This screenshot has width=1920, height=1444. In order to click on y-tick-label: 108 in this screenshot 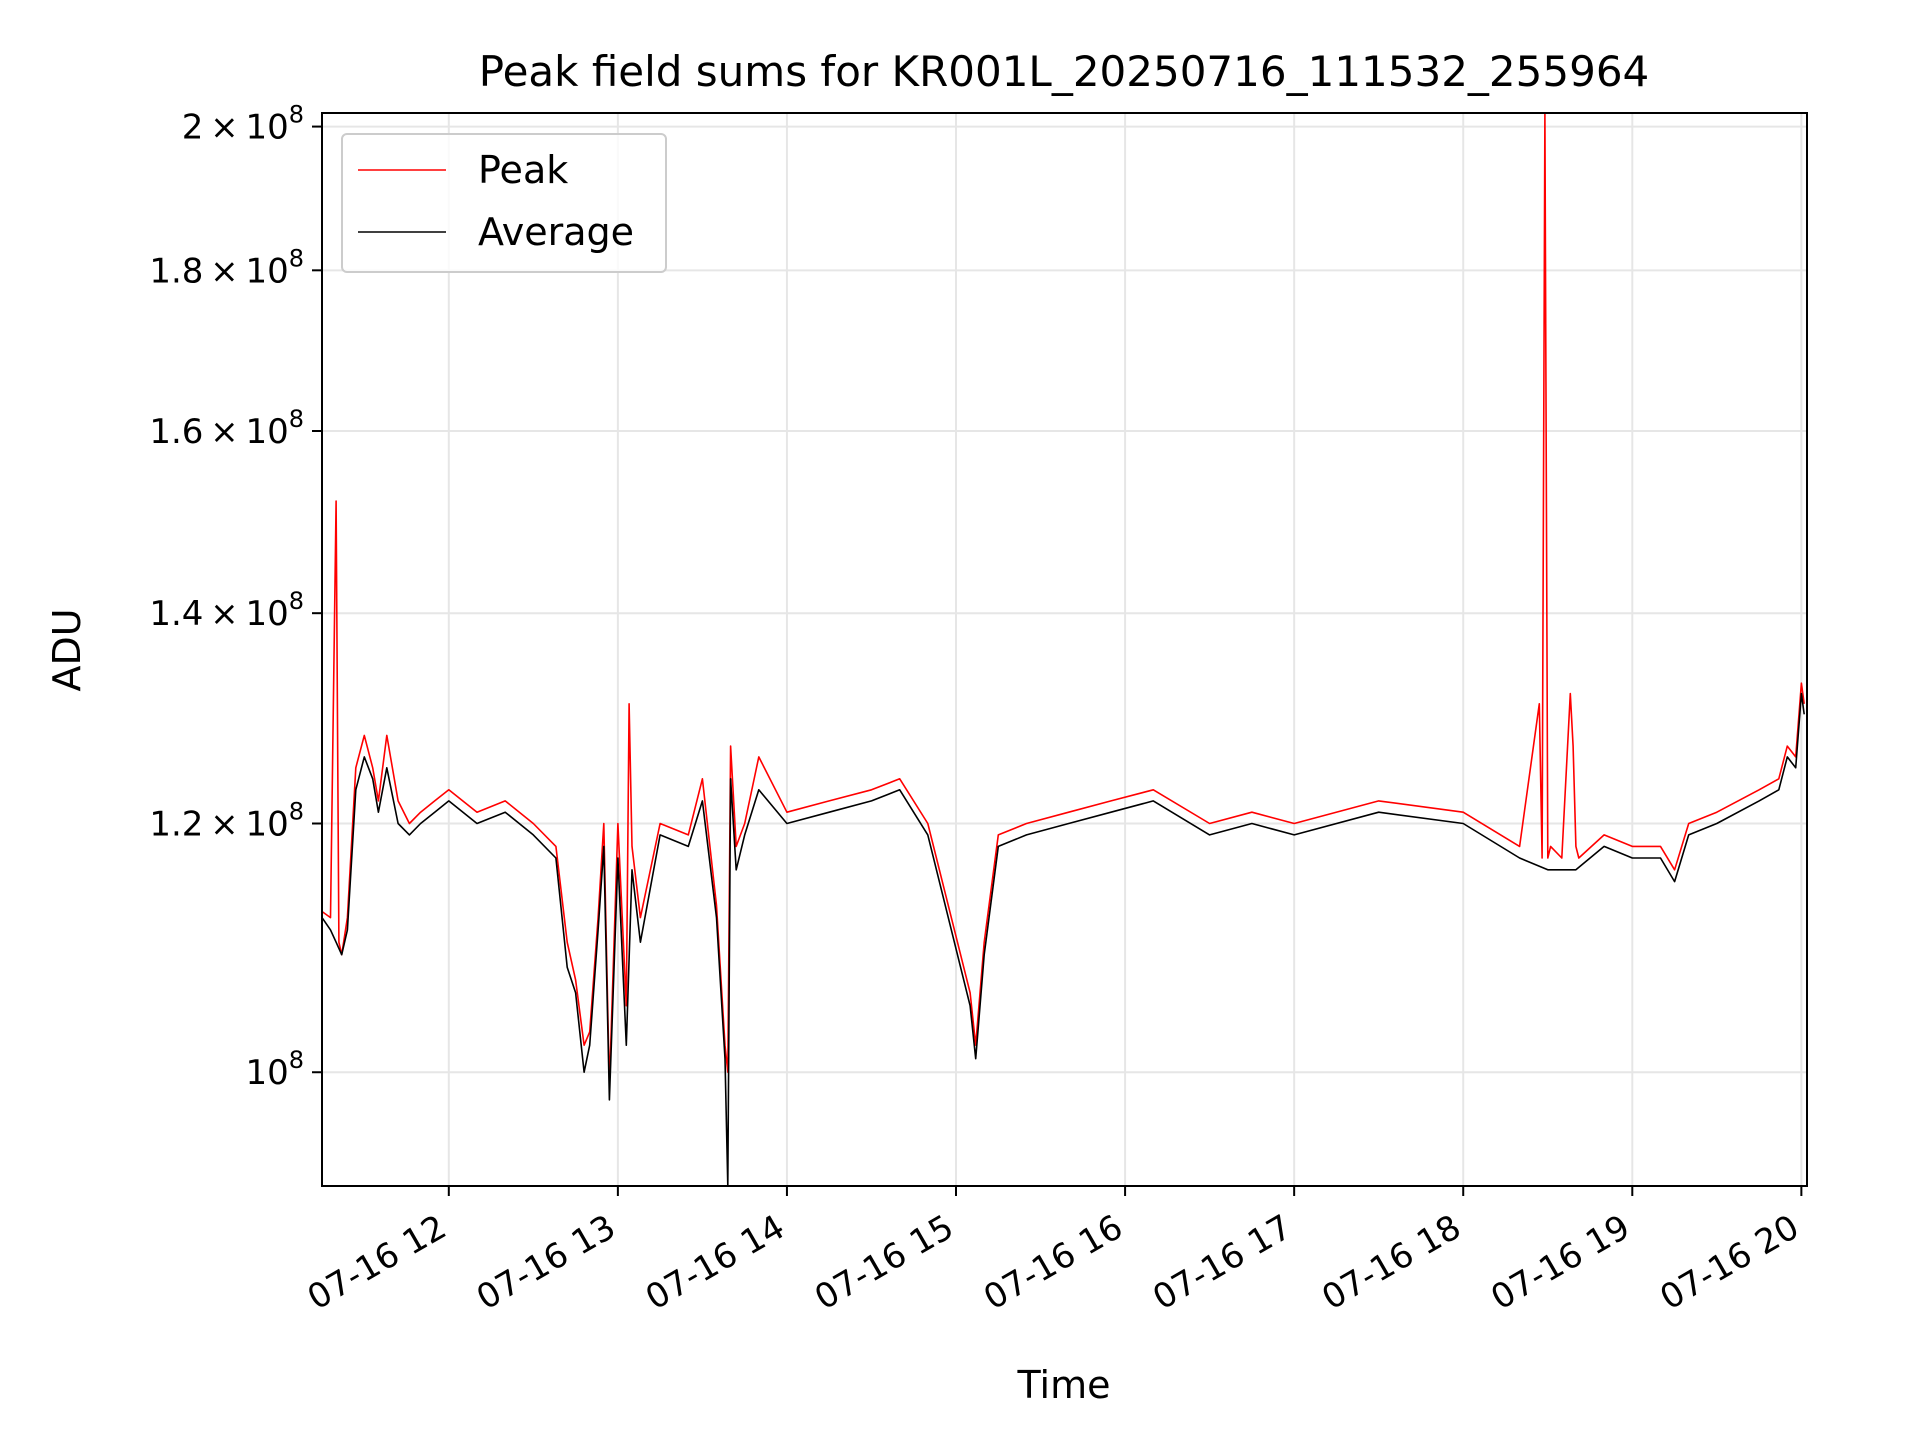, I will do `click(274, 1069)`.